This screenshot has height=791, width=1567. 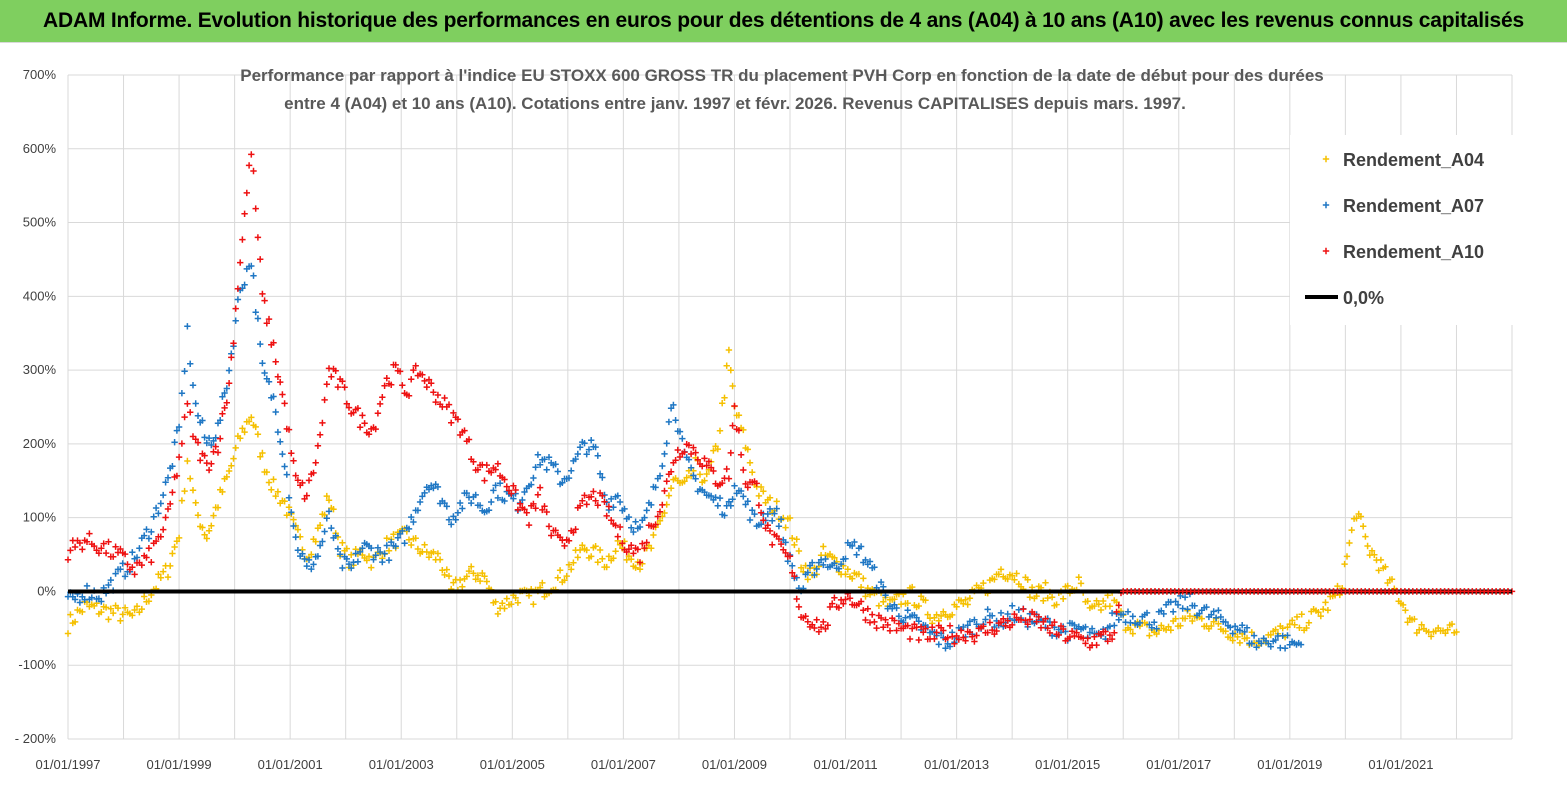 What do you see at coordinates (1178, 764) in the screenshot?
I see `x-tick-label: 01/01/2017` at bounding box center [1178, 764].